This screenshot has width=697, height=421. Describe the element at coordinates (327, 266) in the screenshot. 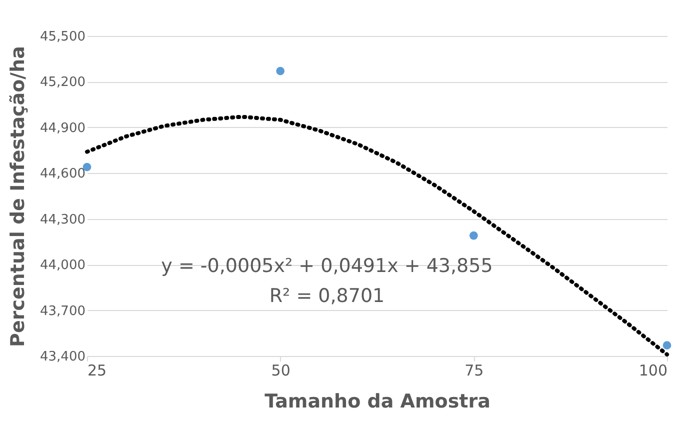

I see `annotation: y = -0,0005x² + 0,0491x + 43,855` at that location.